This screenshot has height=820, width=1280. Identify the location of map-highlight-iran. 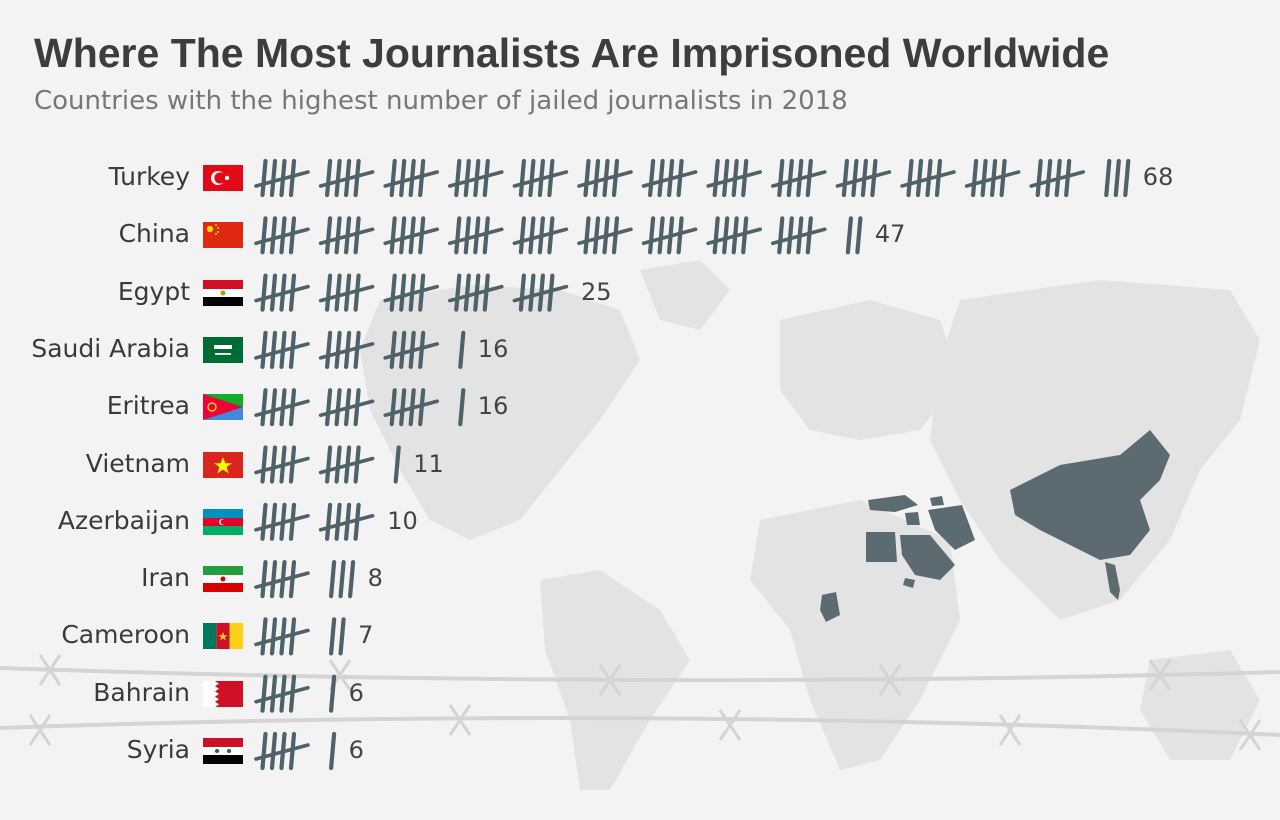
(951, 527).